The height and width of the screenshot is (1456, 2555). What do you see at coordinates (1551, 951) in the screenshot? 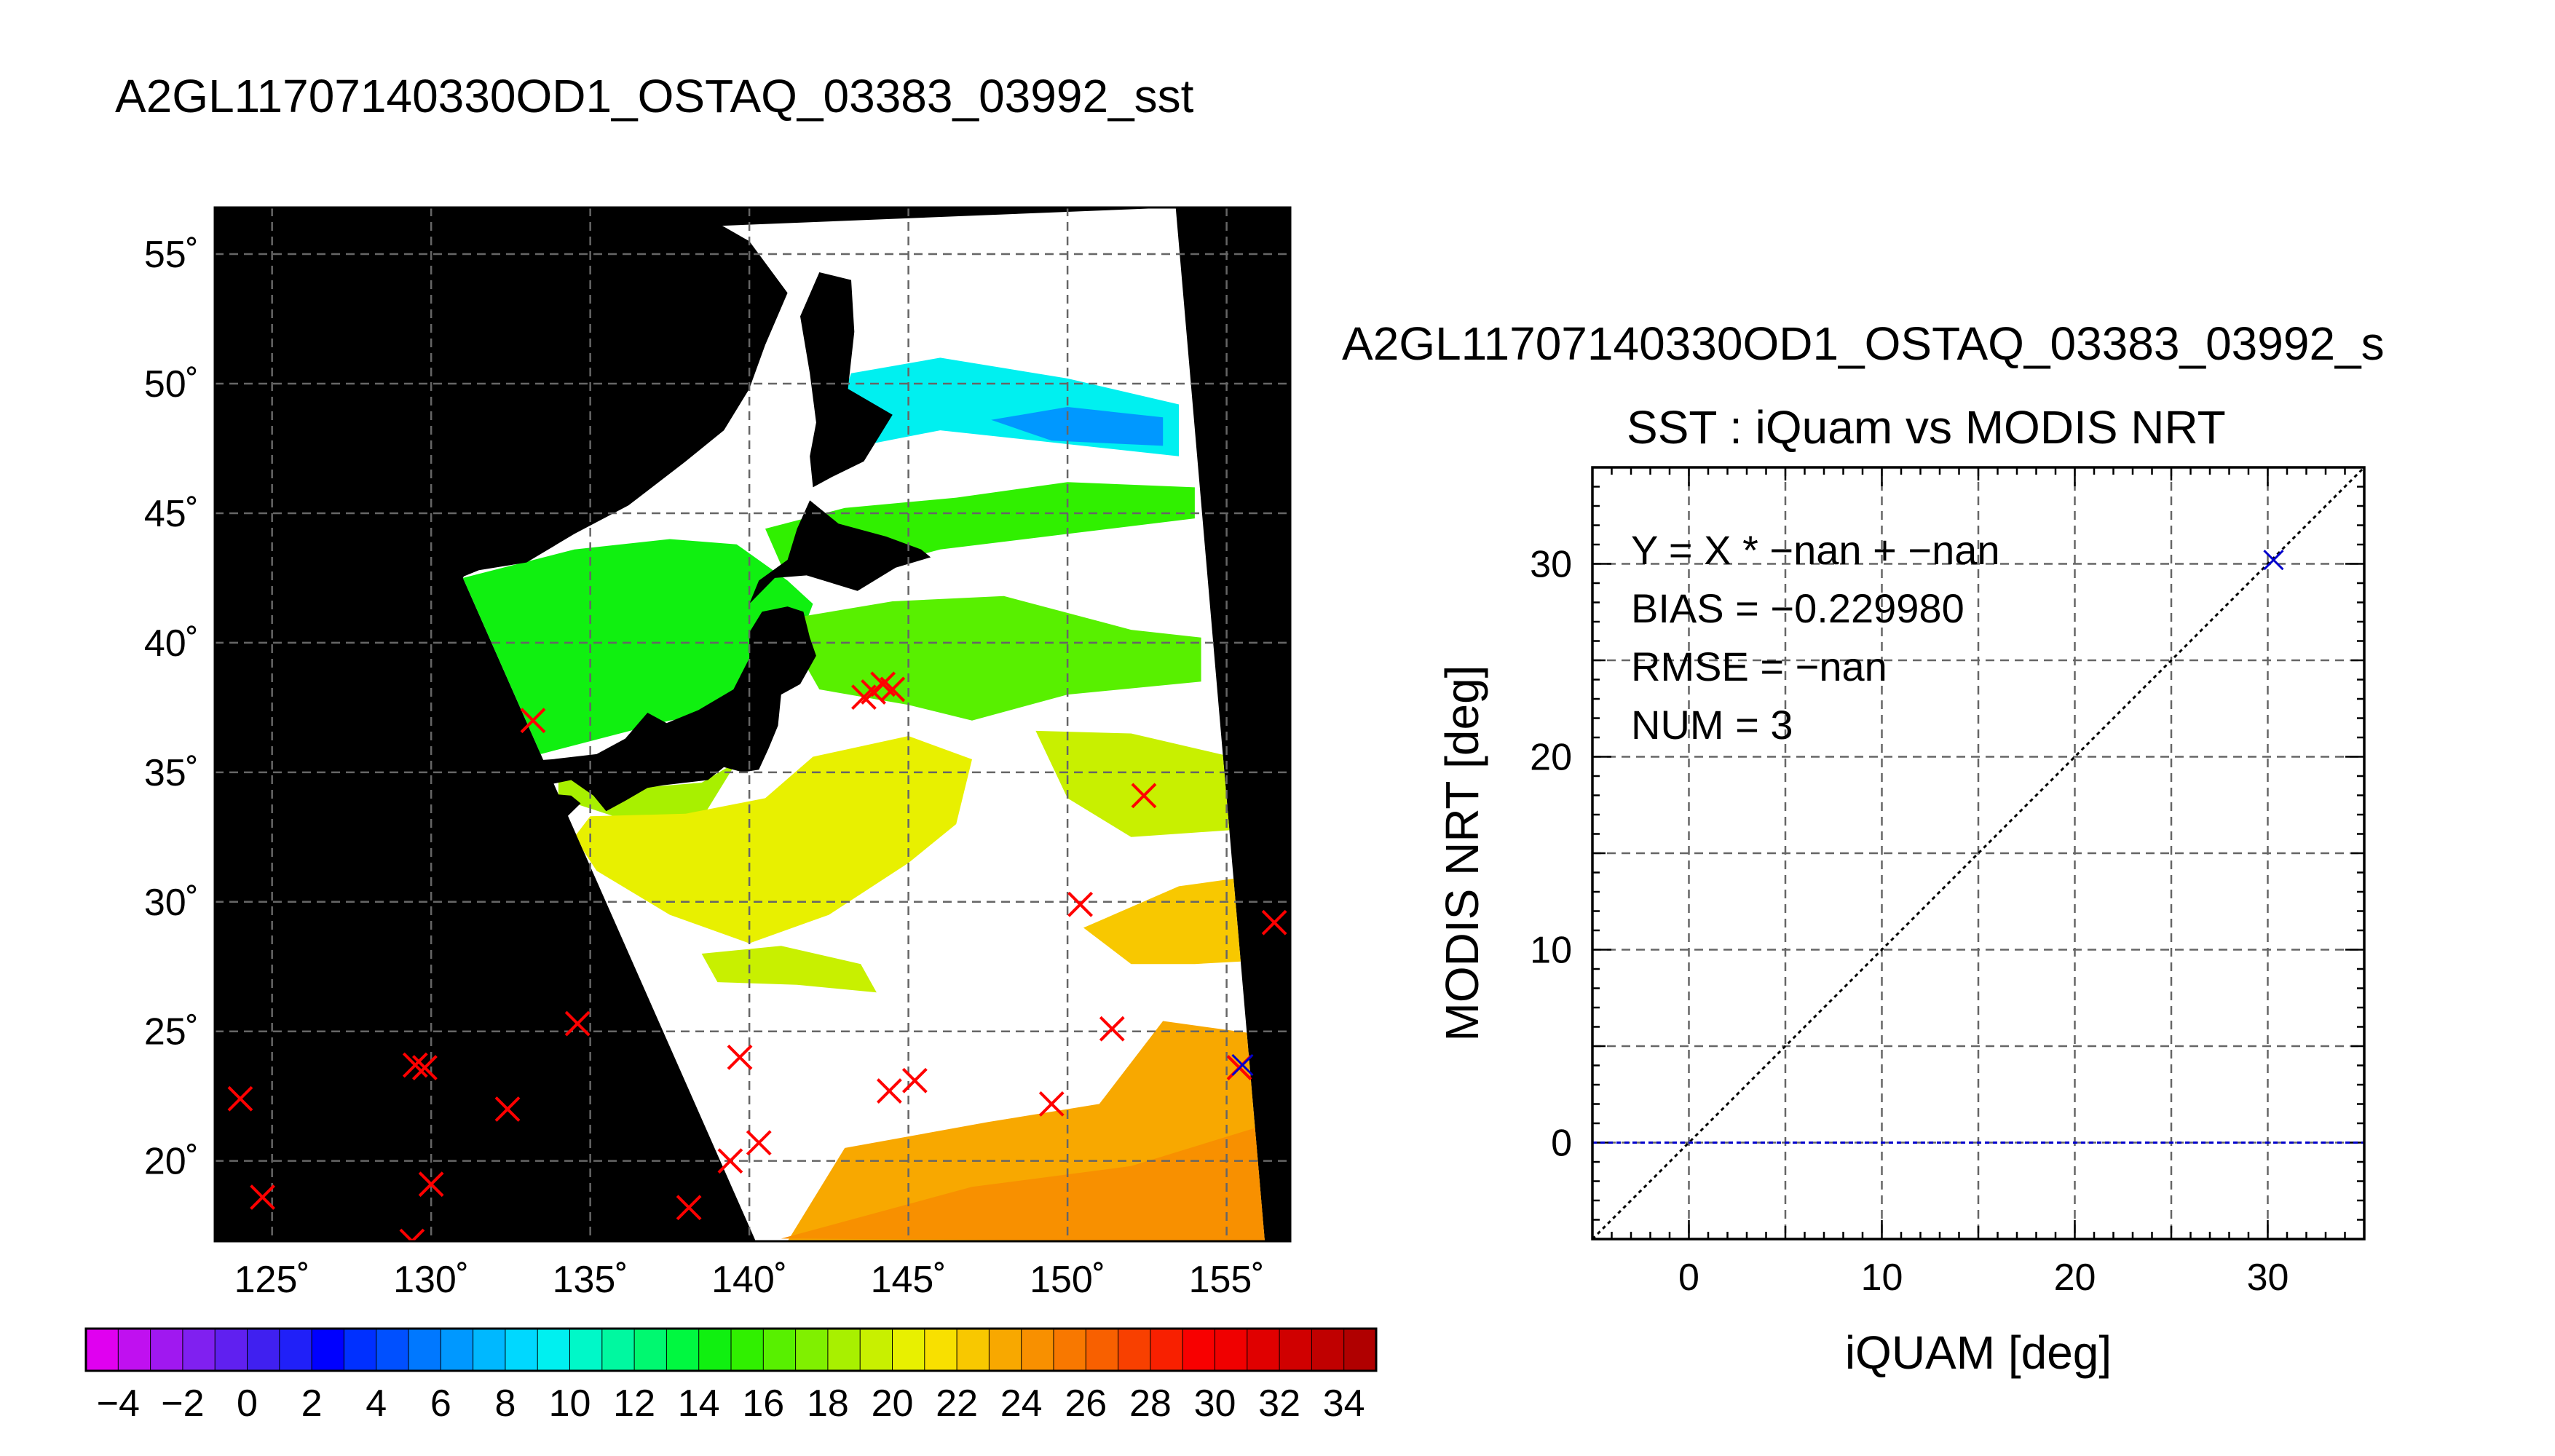
I see `scatter-y-tick-label: 10` at bounding box center [1551, 951].